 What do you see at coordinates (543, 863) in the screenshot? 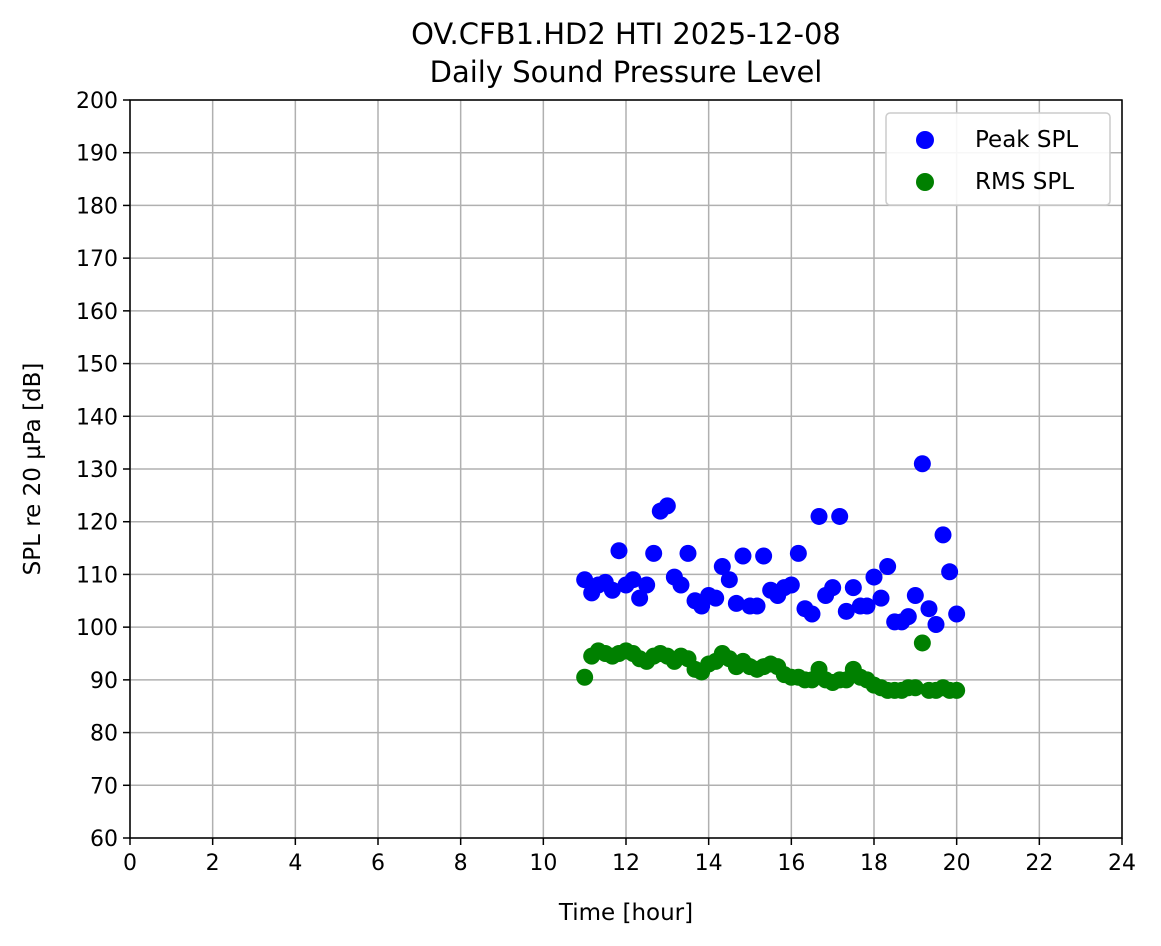
I see `x-tick-label: 10` at bounding box center [543, 863].